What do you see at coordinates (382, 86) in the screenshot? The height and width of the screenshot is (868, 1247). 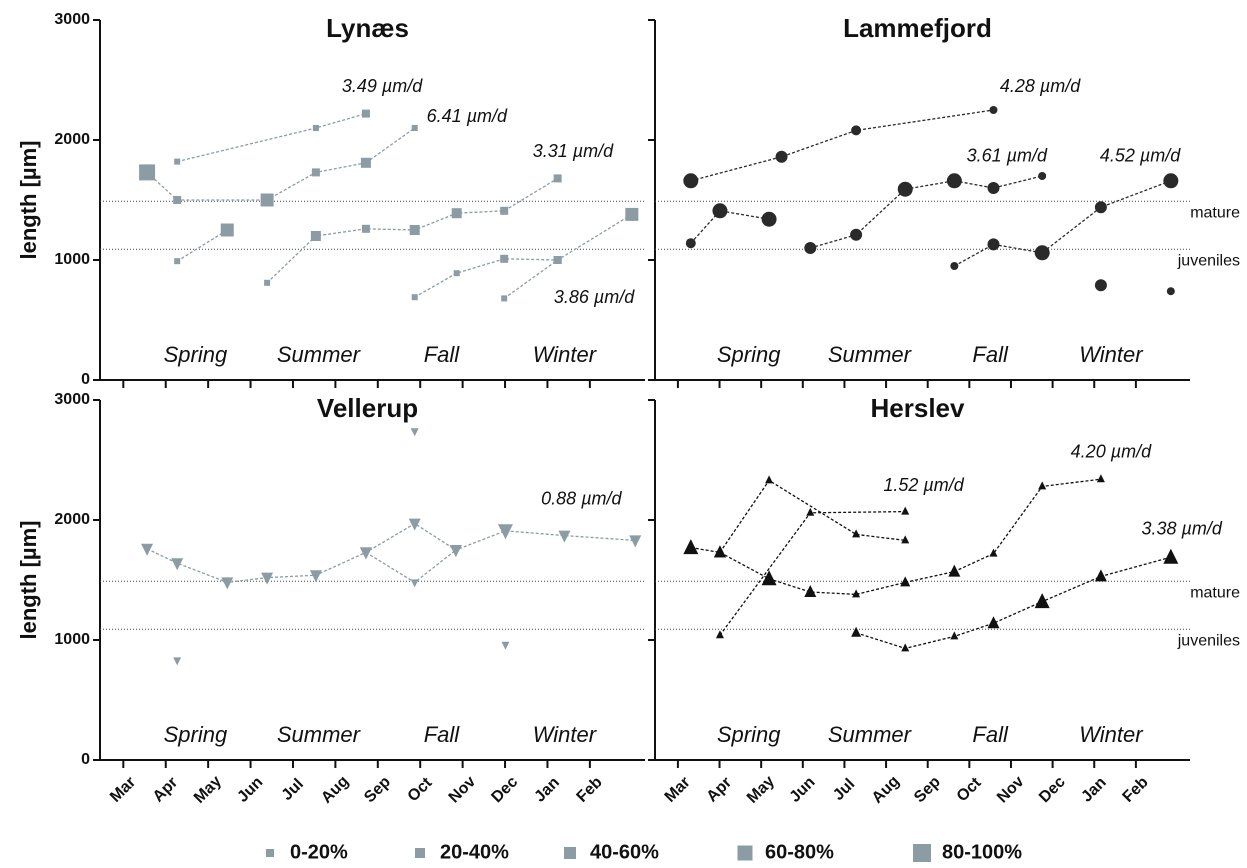 I see `rate-annotation: 3.49 µm/d` at bounding box center [382, 86].